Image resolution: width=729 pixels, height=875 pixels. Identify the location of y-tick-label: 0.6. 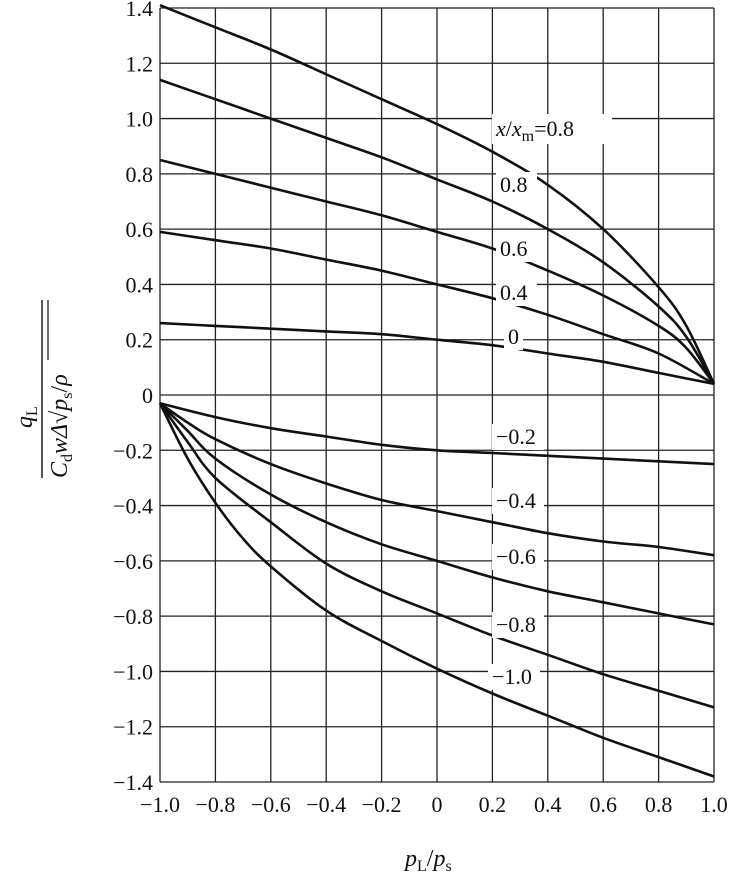
(140, 229).